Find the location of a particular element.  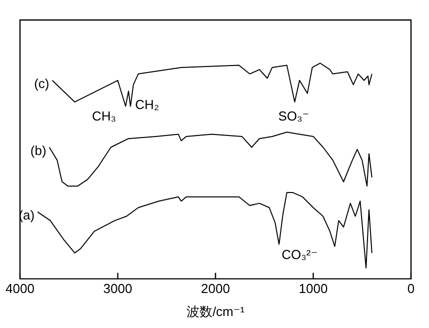

x-tick-label: 4000 is located at coordinates (20, 288).